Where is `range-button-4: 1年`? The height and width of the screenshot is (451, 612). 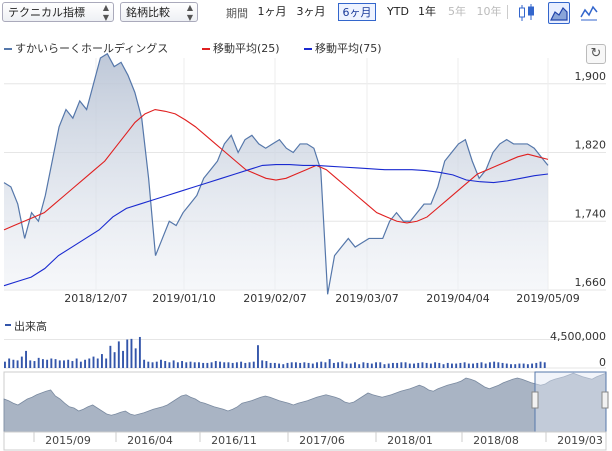 range-button-4: 1年 is located at coordinates (427, 11).